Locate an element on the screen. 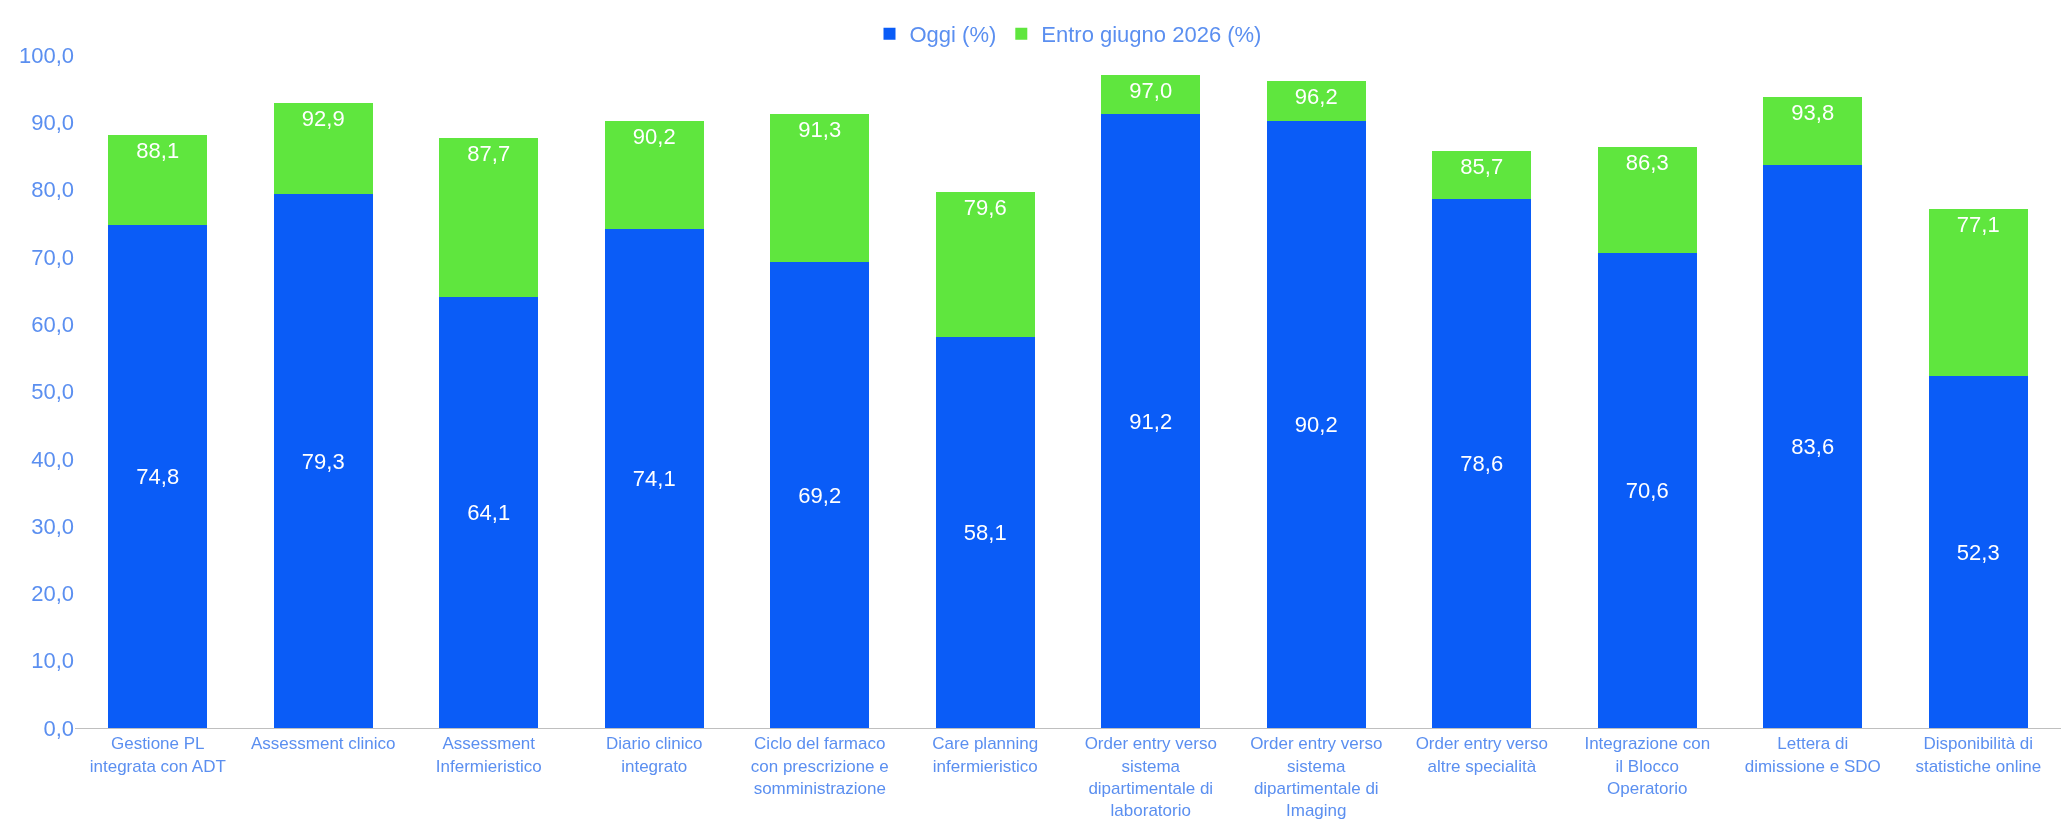 The image size is (2071, 838). y-tick-label: 10,0 is located at coordinates (52, 661).